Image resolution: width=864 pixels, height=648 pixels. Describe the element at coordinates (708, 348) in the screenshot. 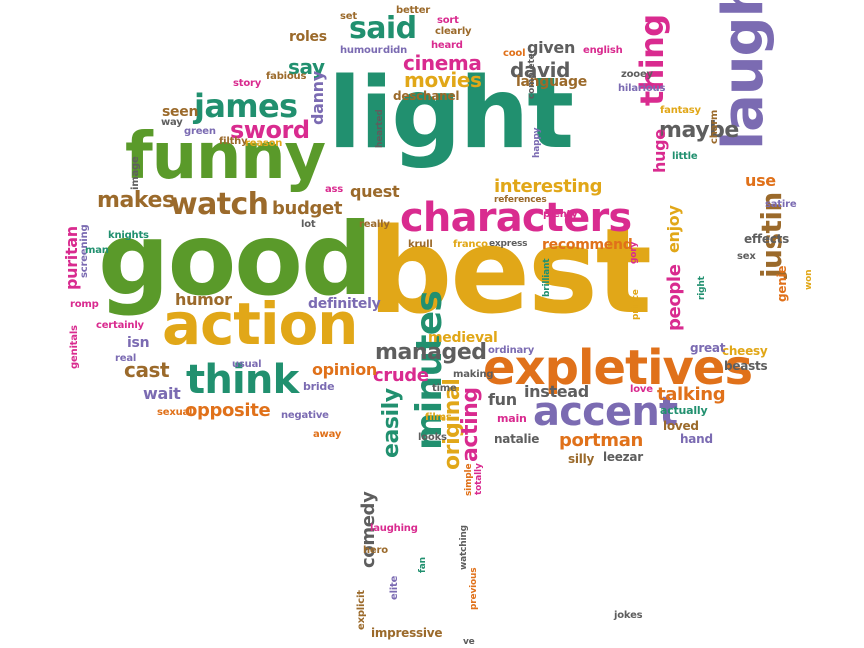

I see `cloud-word-great: great` at that location.